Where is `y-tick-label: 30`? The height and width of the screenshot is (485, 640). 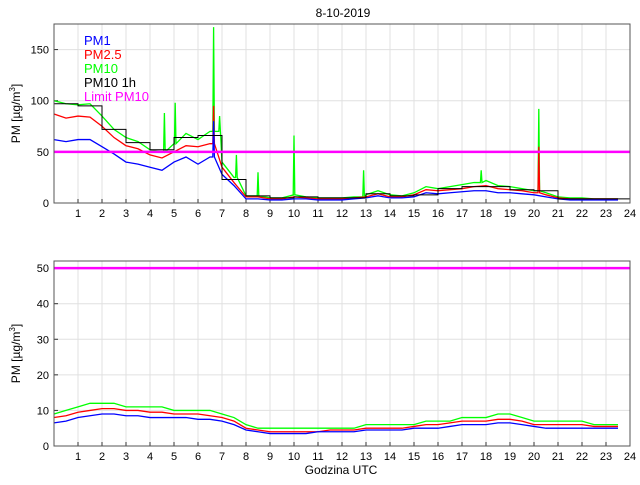 y-tick-label: 30 is located at coordinates (43, 340).